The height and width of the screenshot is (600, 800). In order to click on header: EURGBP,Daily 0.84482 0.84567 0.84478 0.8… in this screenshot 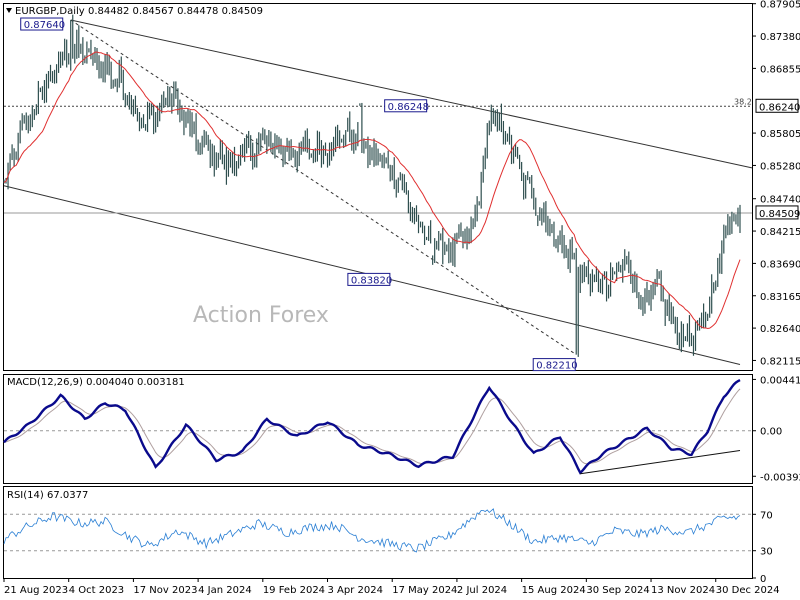, I will do `click(134, 11)`.